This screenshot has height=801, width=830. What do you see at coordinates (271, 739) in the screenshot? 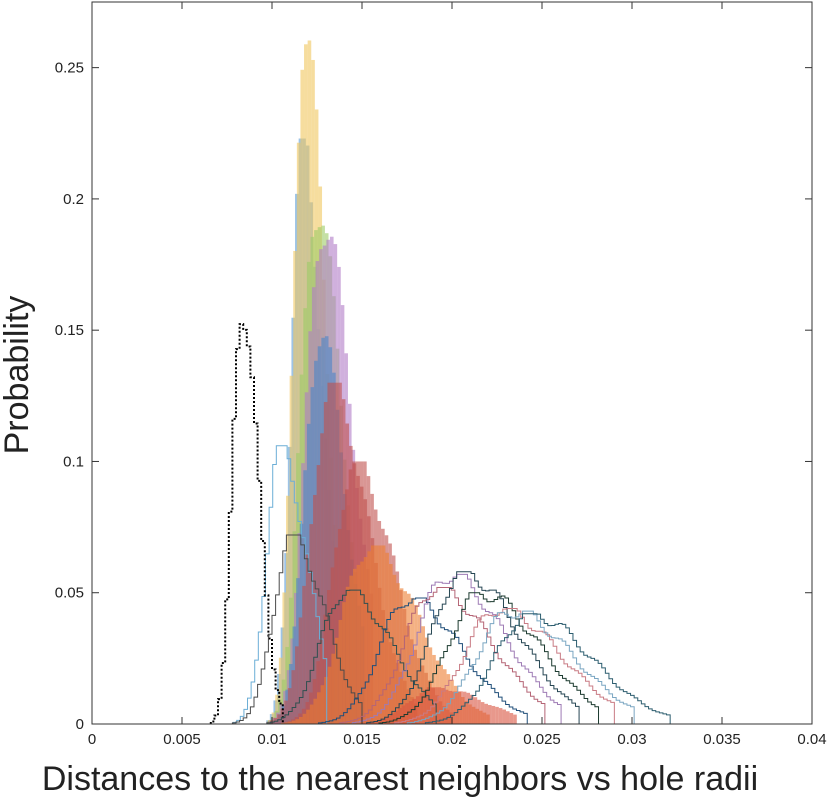
I see `x-tick-label: 0.01` at bounding box center [271, 739].